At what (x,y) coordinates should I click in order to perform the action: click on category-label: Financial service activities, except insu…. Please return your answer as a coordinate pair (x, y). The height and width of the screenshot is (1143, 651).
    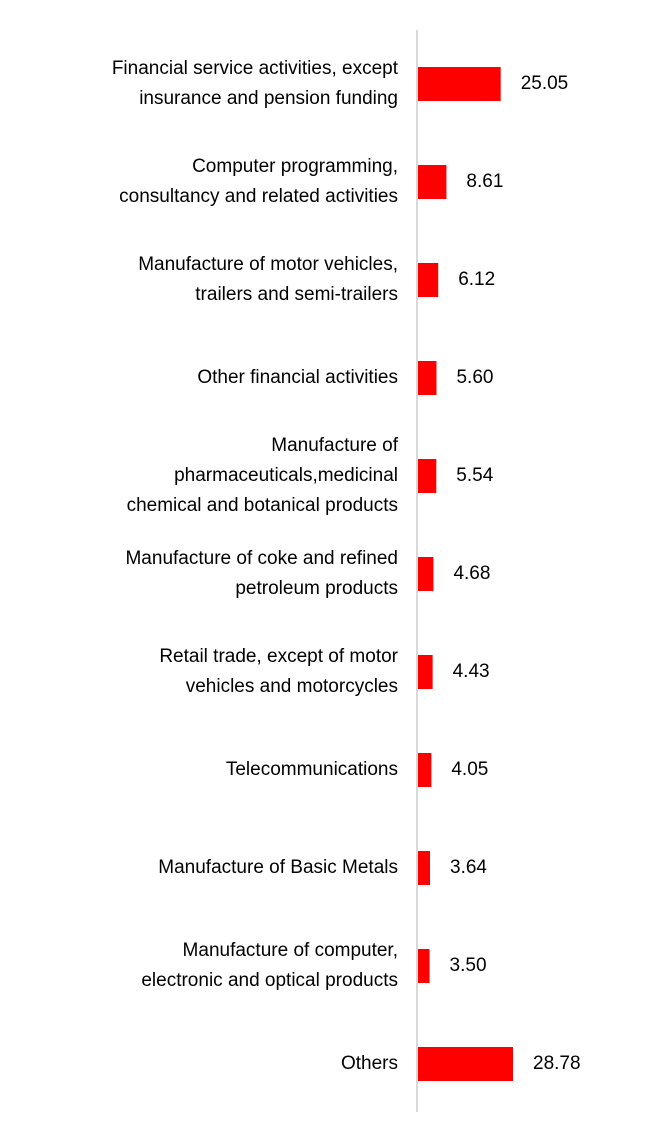
    Looking at the image, I should click on (255, 83).